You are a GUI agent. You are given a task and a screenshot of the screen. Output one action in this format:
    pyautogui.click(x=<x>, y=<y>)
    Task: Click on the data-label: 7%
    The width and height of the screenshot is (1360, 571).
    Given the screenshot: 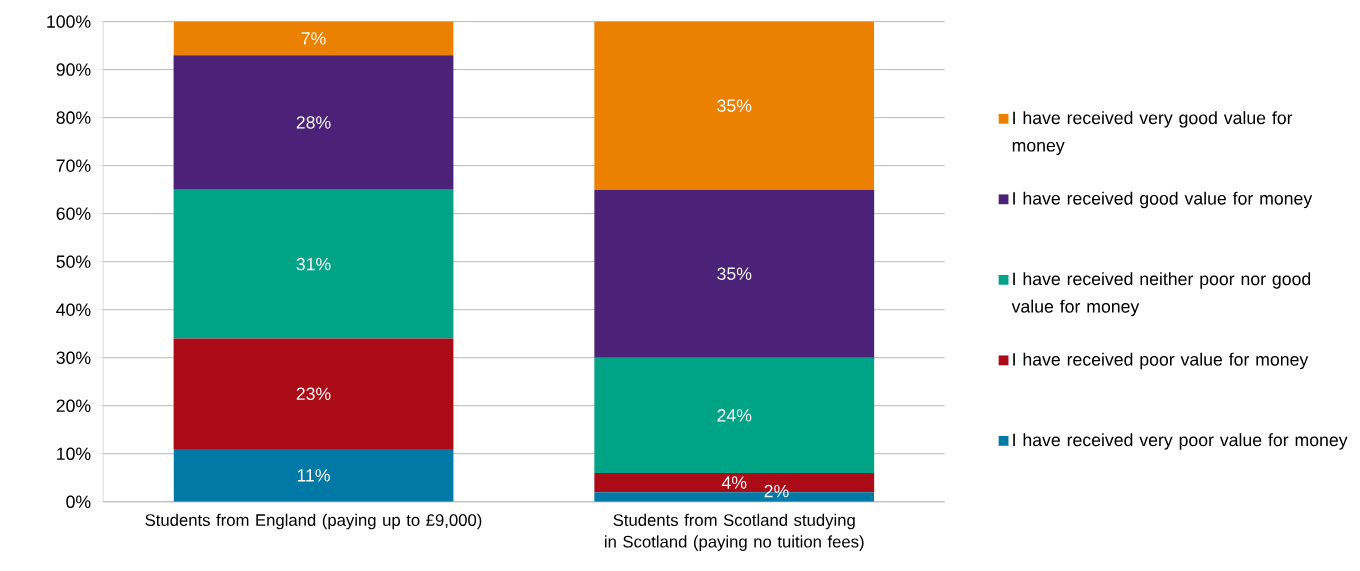 What is the action you would take?
    pyautogui.click(x=313, y=38)
    